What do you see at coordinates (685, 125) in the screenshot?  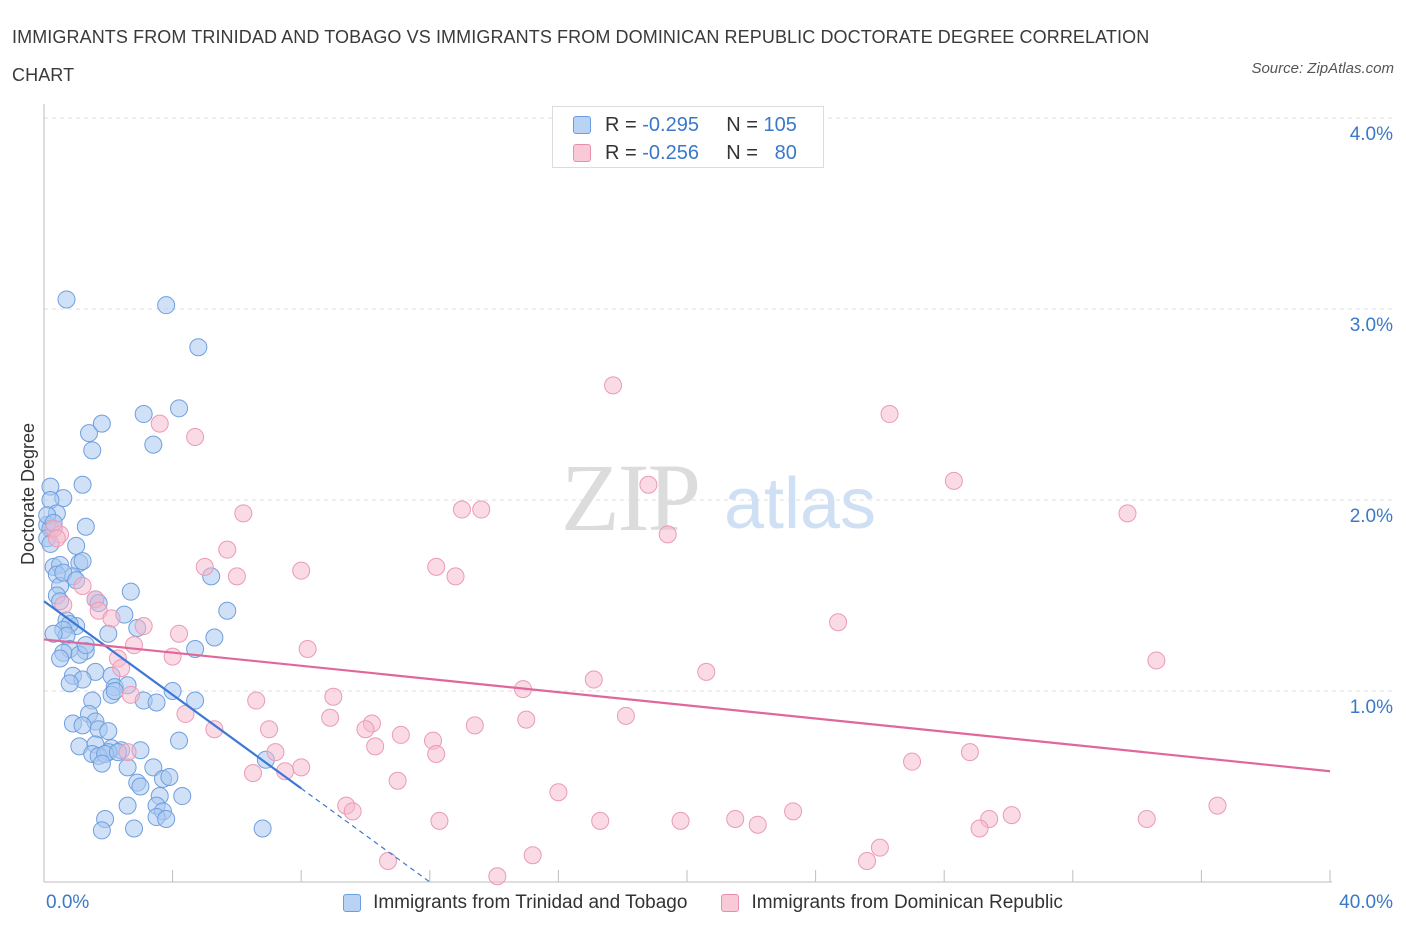 I see `stats-row-trinidad: R = -0.295 N = 105` at bounding box center [685, 125].